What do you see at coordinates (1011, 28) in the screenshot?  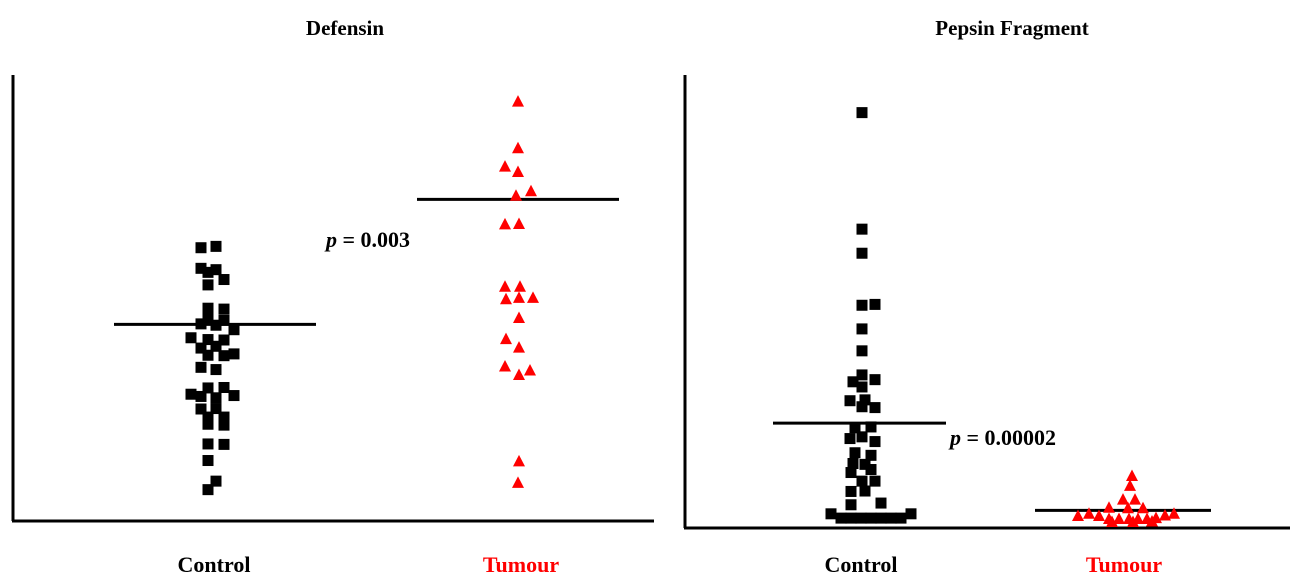 I see `chart-title: Pepsin Fragment` at bounding box center [1011, 28].